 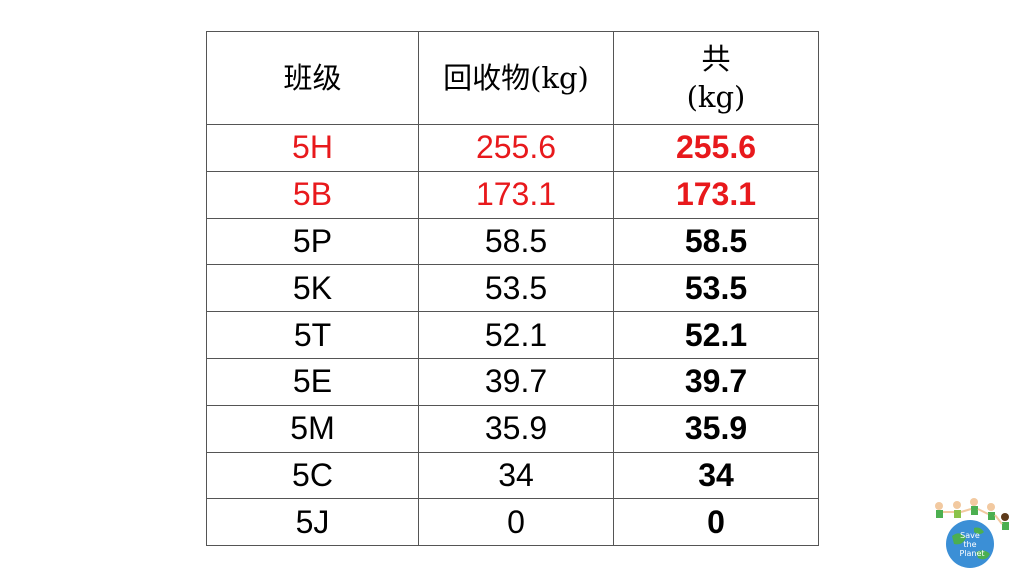 I want to click on recycled-cell: 52.1, so click(x=516, y=335).